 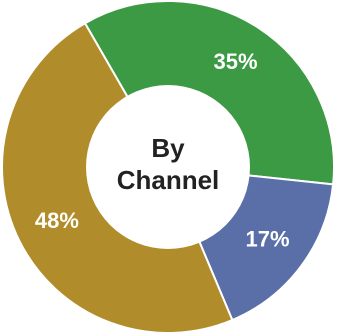 I want to click on slice-label-2: 48%, so click(x=57, y=220).